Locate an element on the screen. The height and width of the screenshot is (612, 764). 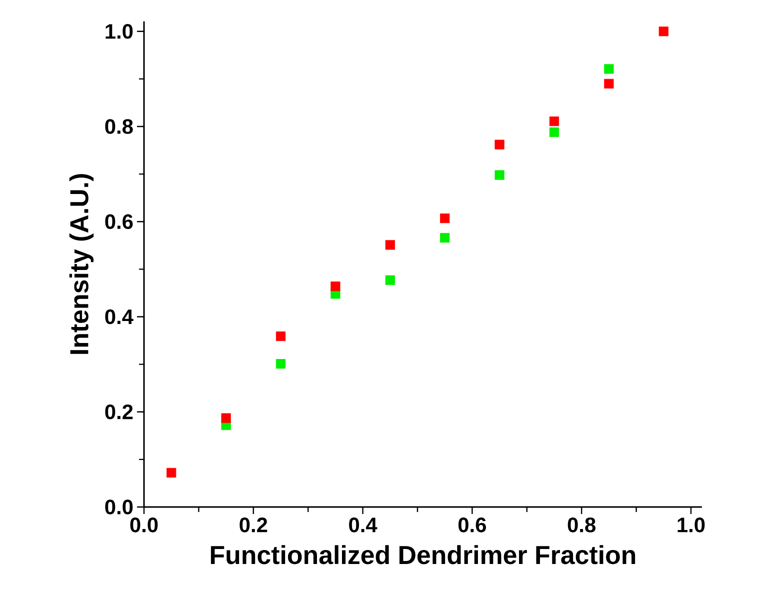
x-tick-label: 0.6 is located at coordinates (472, 525).